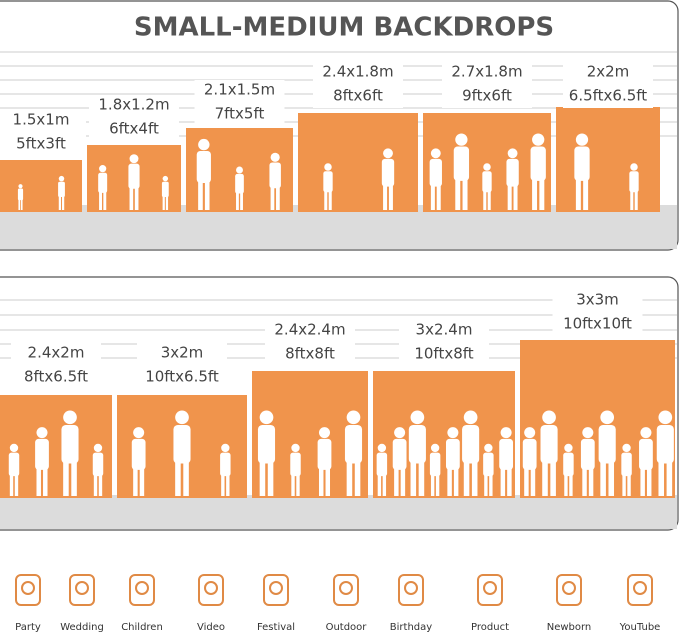 This screenshot has height=634, width=679. I want to click on size-imperial: 8ftx8ft, so click(310, 354).